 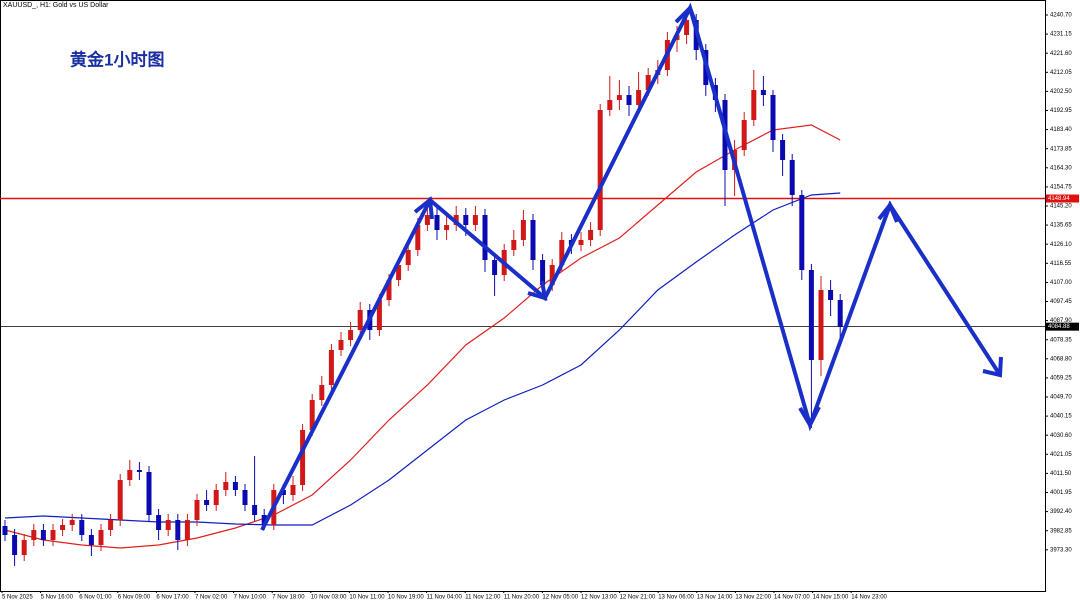 I want to click on x-tick-label: 5 Nov 2025, so click(x=17, y=598).